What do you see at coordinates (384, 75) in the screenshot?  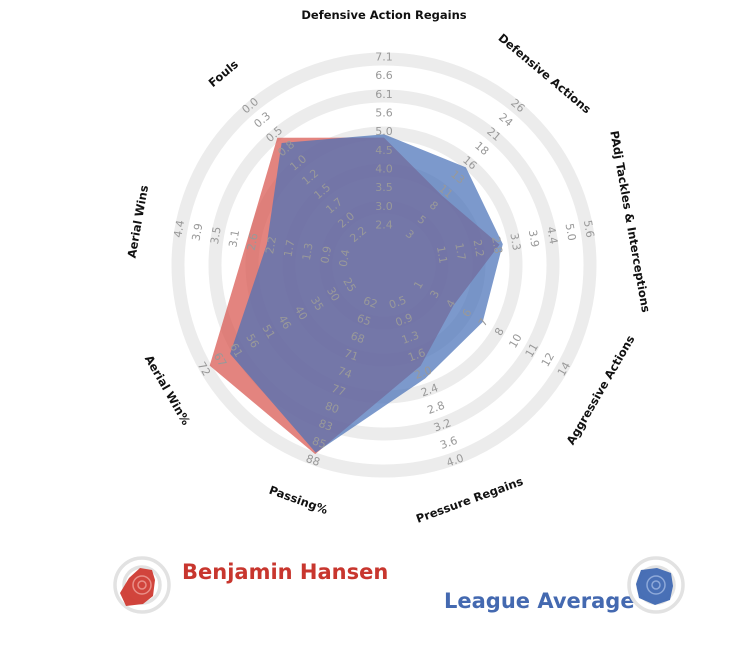 I see `tick-label: 6.6` at bounding box center [384, 75].